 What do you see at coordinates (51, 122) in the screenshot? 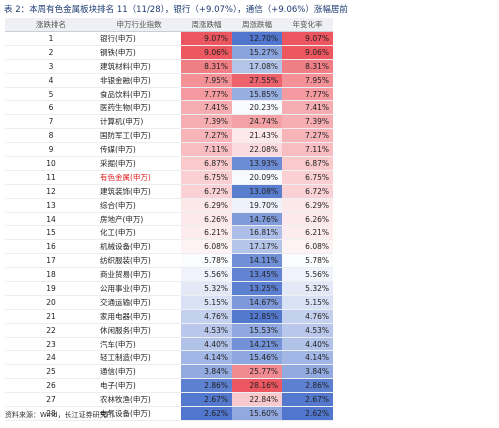
I see `rank-cell: 7` at bounding box center [51, 122].